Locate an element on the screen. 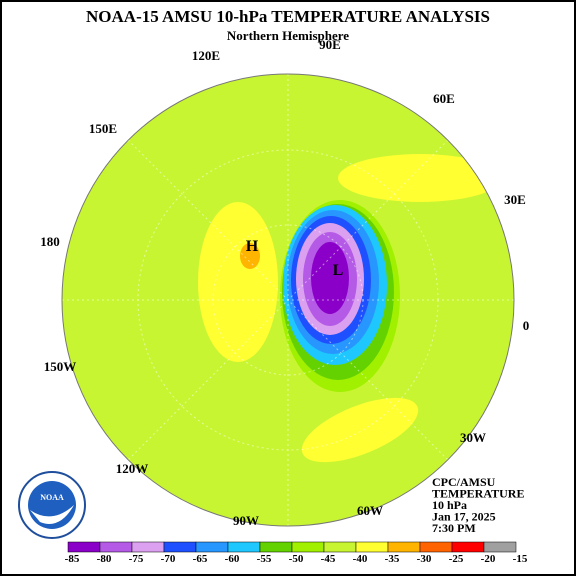 Image resolution: width=576 pixels, height=581 pixels. title: NOAA-15 AMSU 10-hPa TEMPERATURE ANALYSIS is located at coordinates (288, 16).